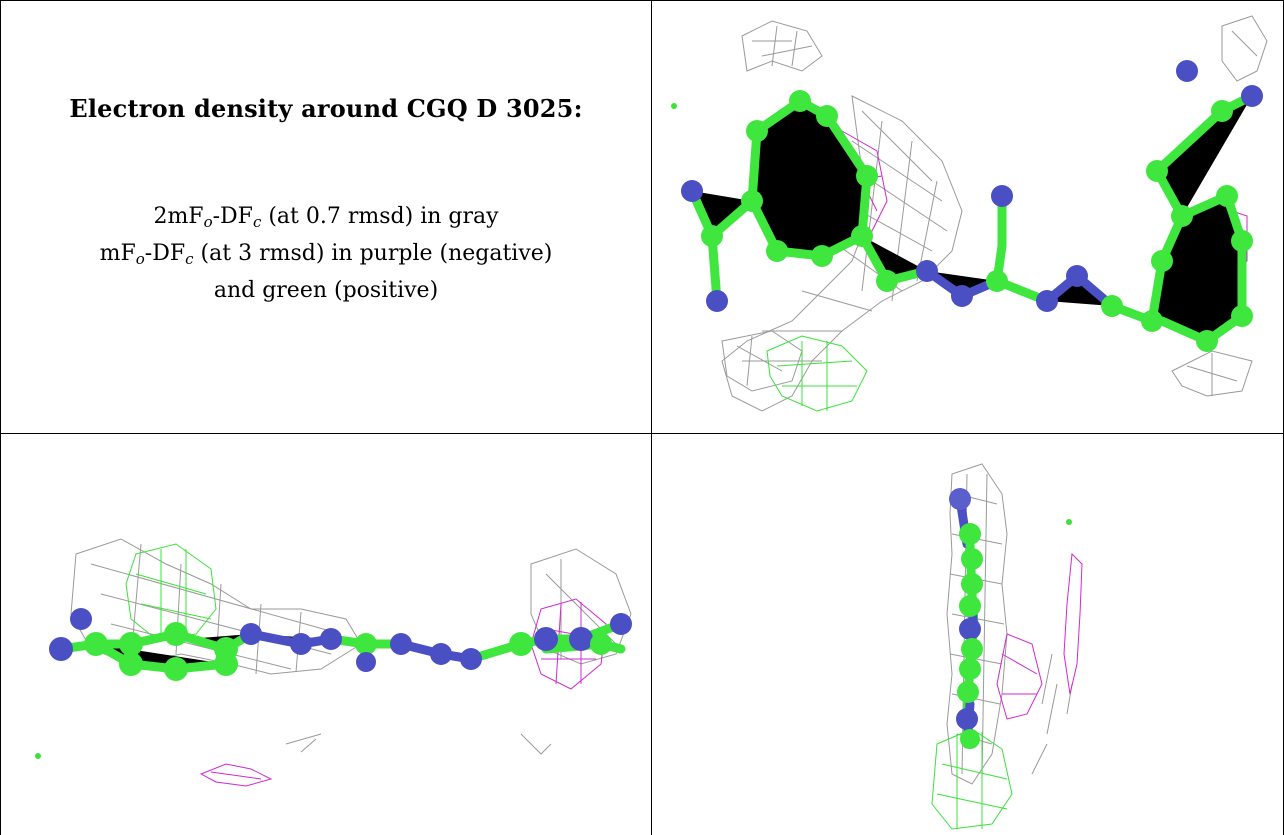 The image size is (1284, 835). Describe the element at coordinates (1039, 636) in the screenshot. I see `mesh-purple` at that location.